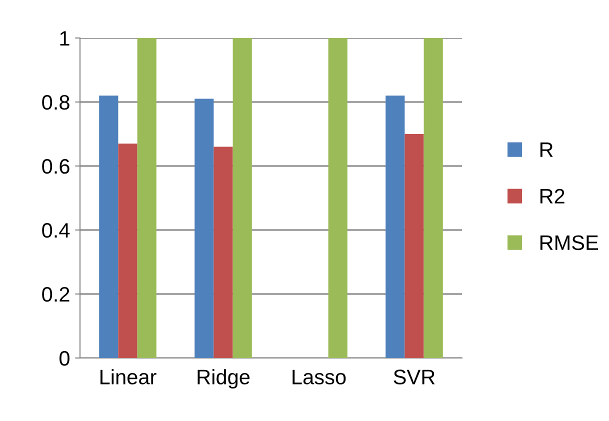  What do you see at coordinates (56, 230) in the screenshot?
I see `y-tick-label: 0.4` at bounding box center [56, 230].